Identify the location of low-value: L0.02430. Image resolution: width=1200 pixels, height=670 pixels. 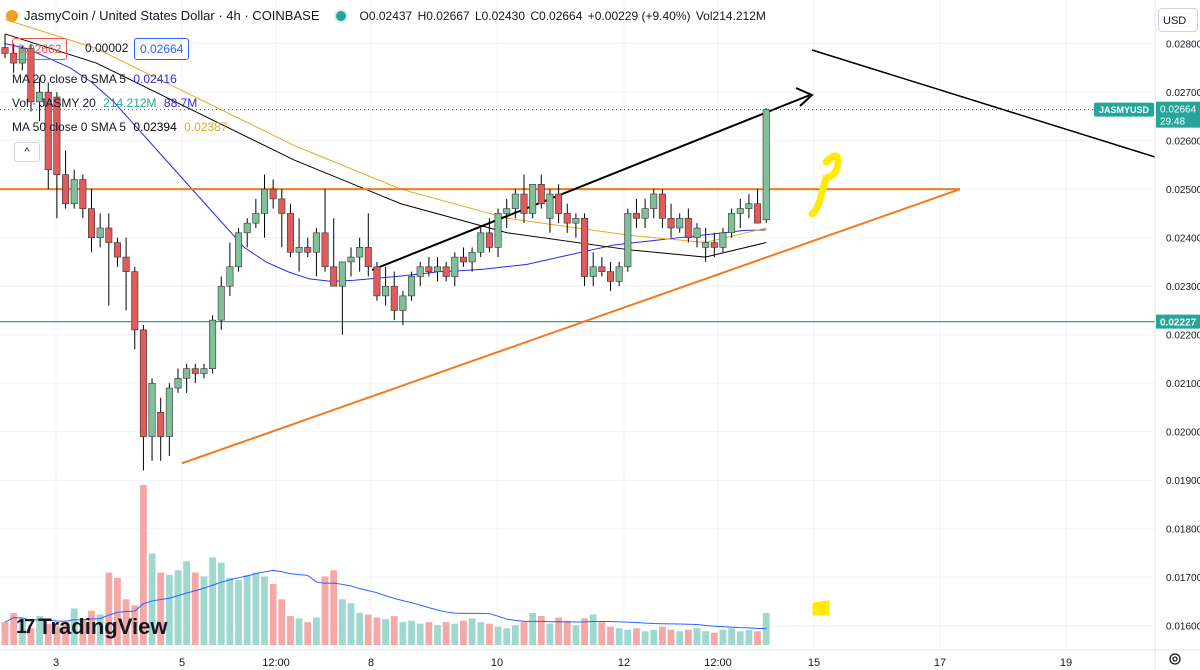
(500, 15).